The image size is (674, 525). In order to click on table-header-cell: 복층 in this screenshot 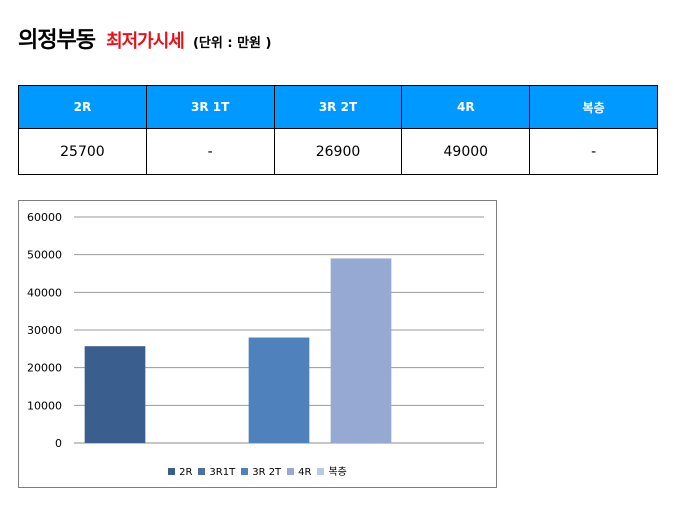, I will do `click(593, 107)`.